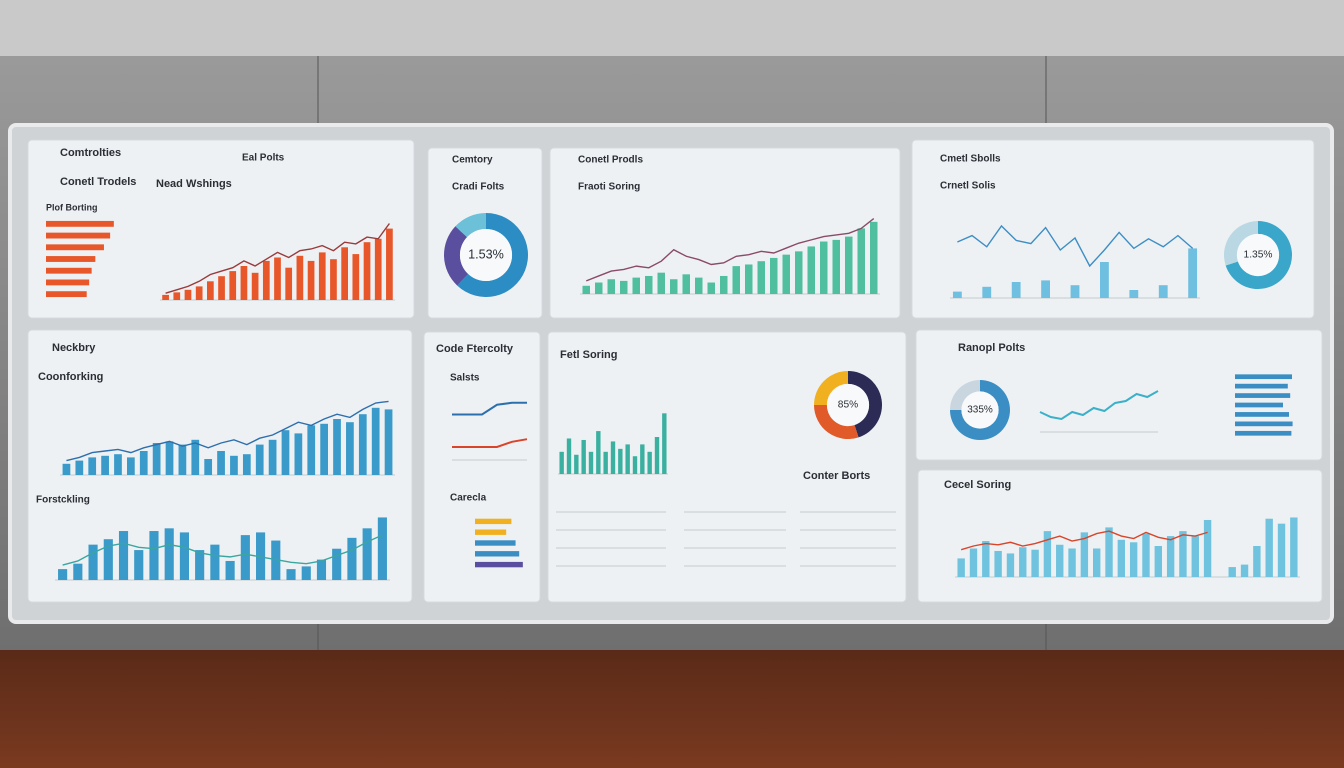  What do you see at coordinates (970, 159) in the screenshot?
I see `panel-text: Cmetl Sbolls` at bounding box center [970, 159].